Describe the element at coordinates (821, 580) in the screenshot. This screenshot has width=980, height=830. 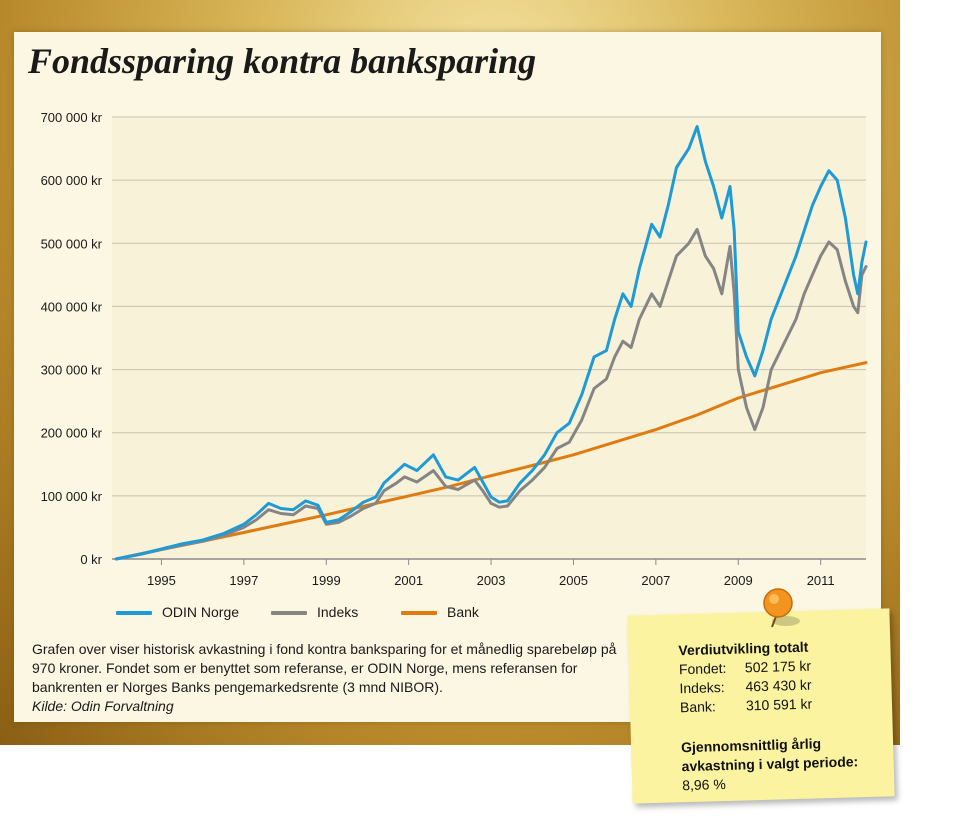
I see `x-tick-label: 2011` at that location.